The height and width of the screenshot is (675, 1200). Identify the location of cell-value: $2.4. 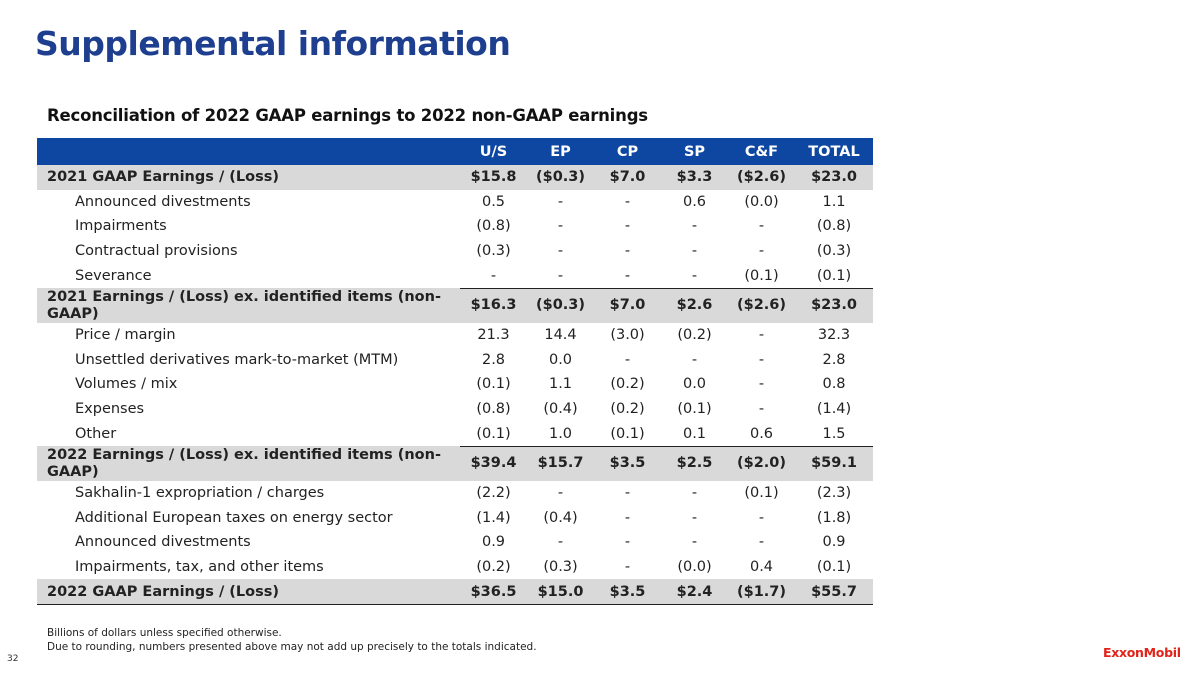
(694, 592).